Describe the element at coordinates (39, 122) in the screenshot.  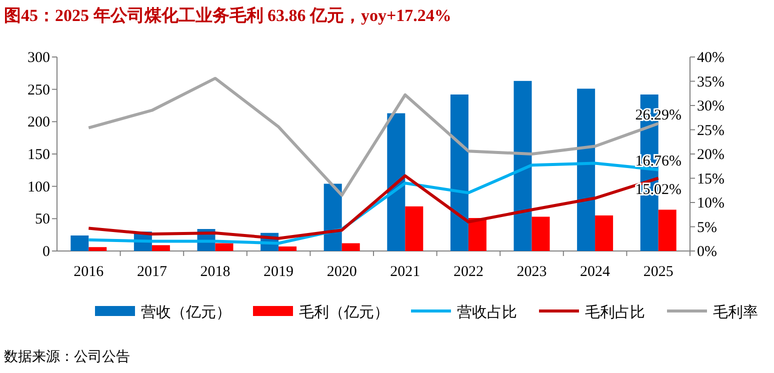
I see `y-tick-label: 200` at that location.